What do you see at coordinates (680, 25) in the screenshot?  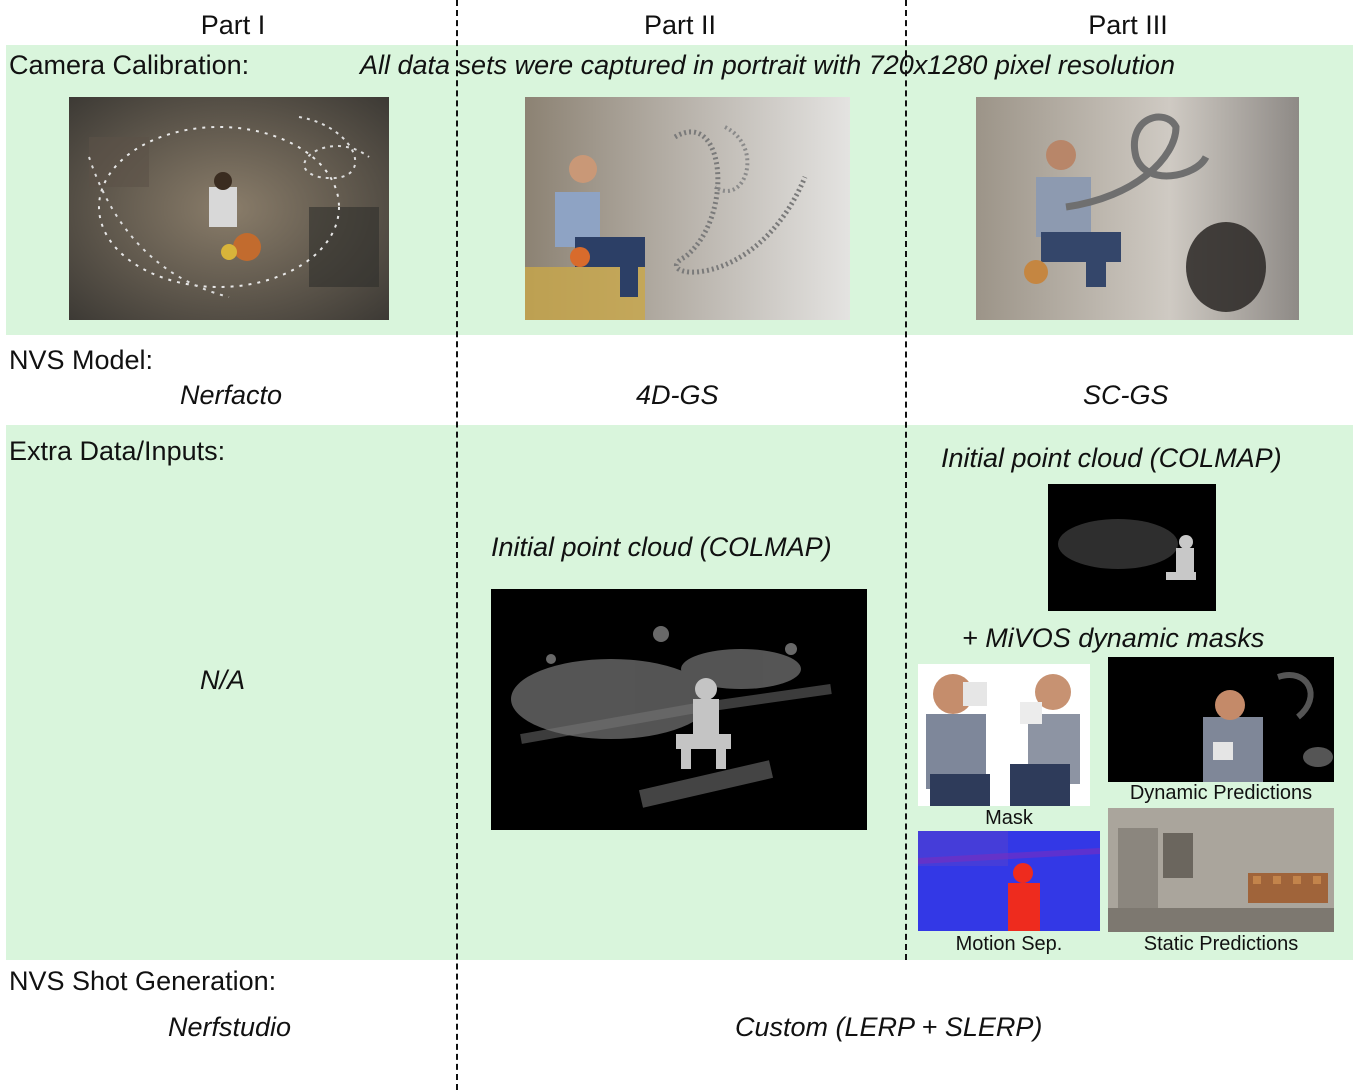 I see `header-part2: Part II` at bounding box center [680, 25].